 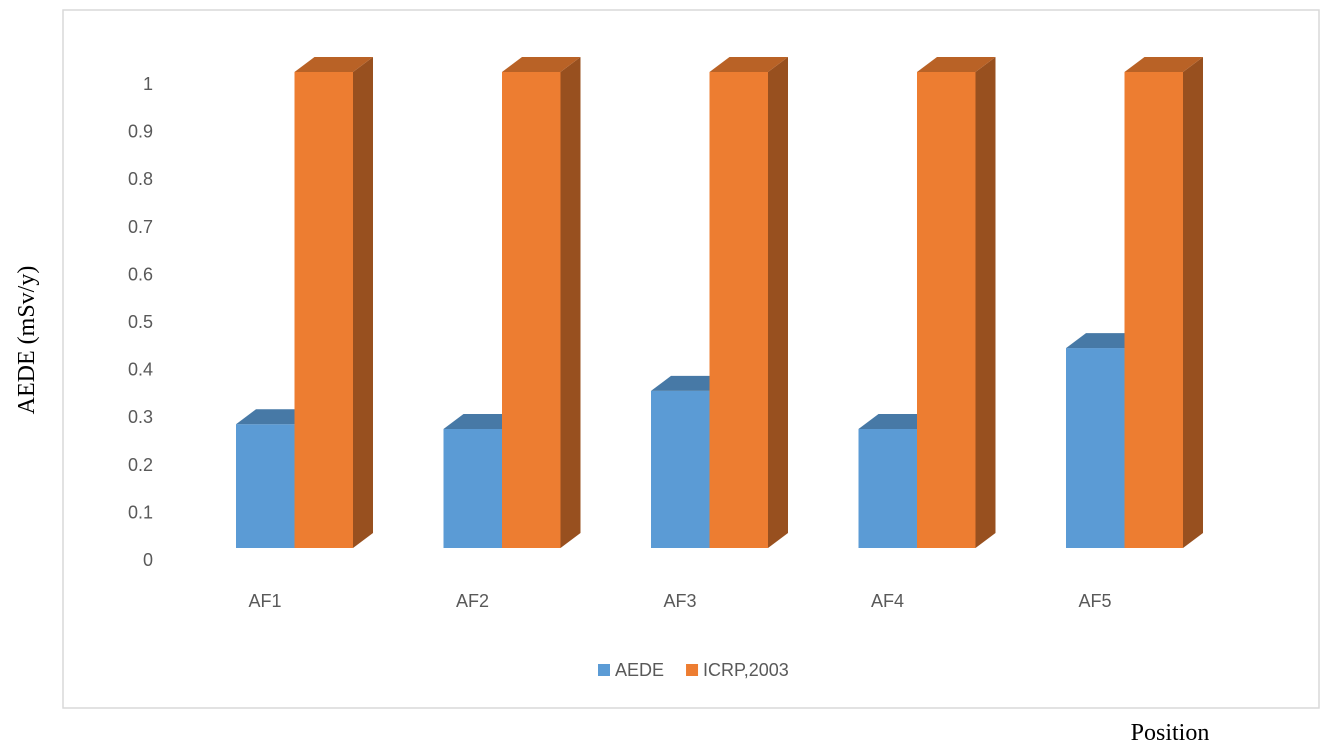 What do you see at coordinates (148, 560) in the screenshot?
I see `y-tick-label: 0` at bounding box center [148, 560].